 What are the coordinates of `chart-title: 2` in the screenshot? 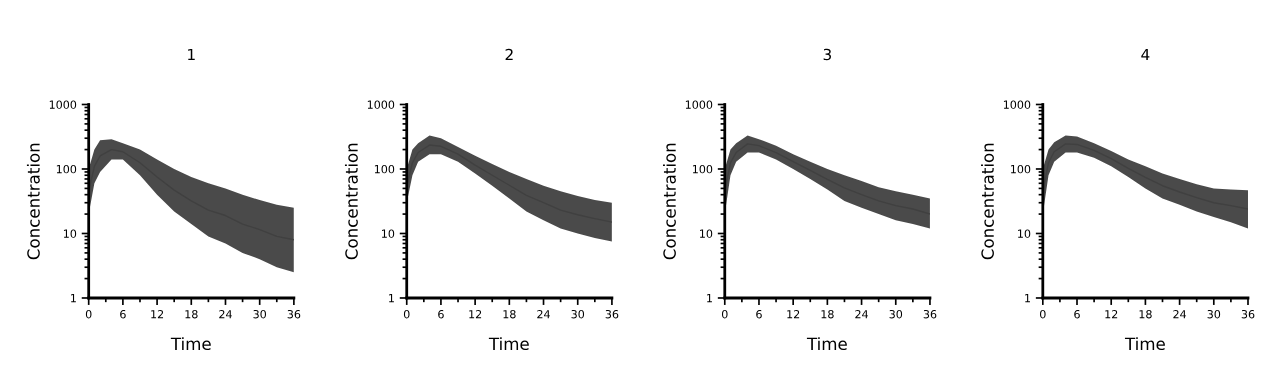 It's located at (509, 54).